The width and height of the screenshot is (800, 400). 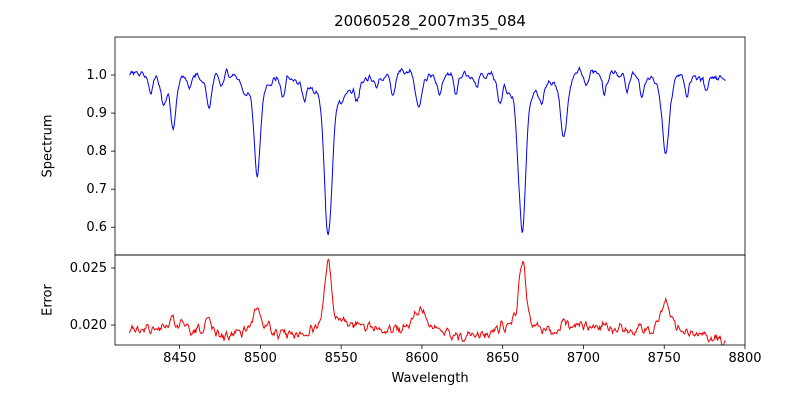 I want to click on spectrum-y-tick-label: 0.8, so click(x=96, y=151).